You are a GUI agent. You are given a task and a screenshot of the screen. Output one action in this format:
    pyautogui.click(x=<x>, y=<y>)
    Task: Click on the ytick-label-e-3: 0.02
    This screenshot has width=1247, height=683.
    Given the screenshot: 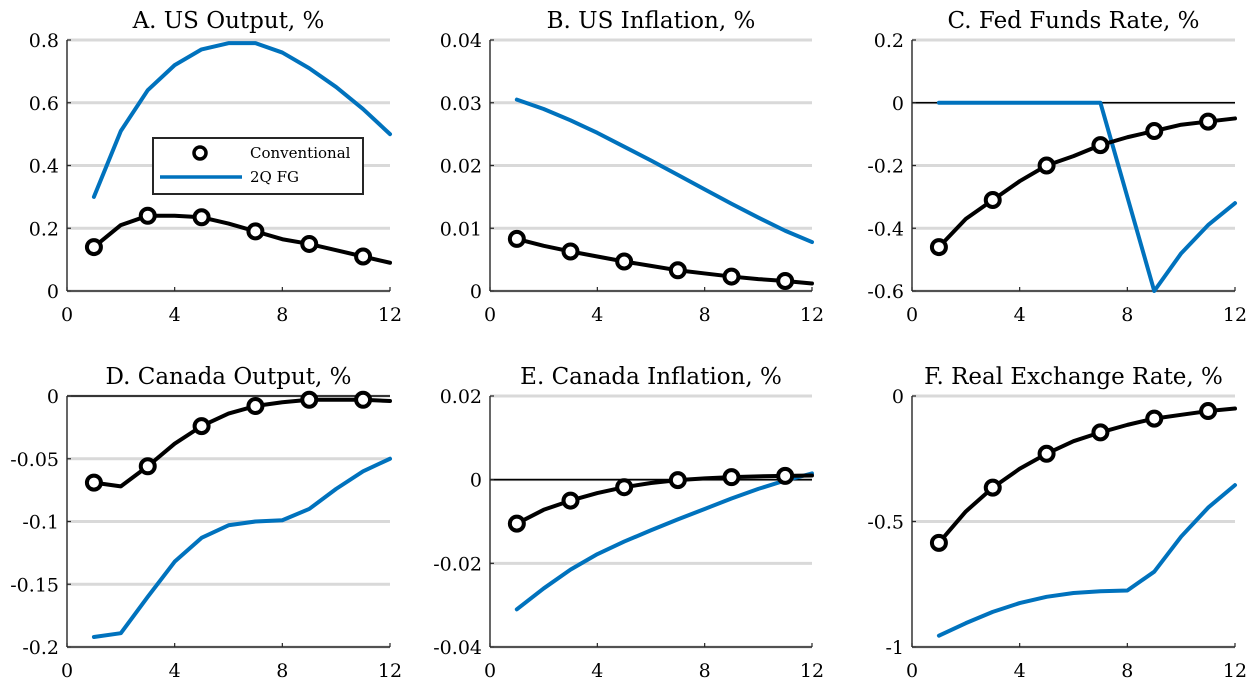 What is the action you would take?
    pyautogui.click(x=461, y=397)
    